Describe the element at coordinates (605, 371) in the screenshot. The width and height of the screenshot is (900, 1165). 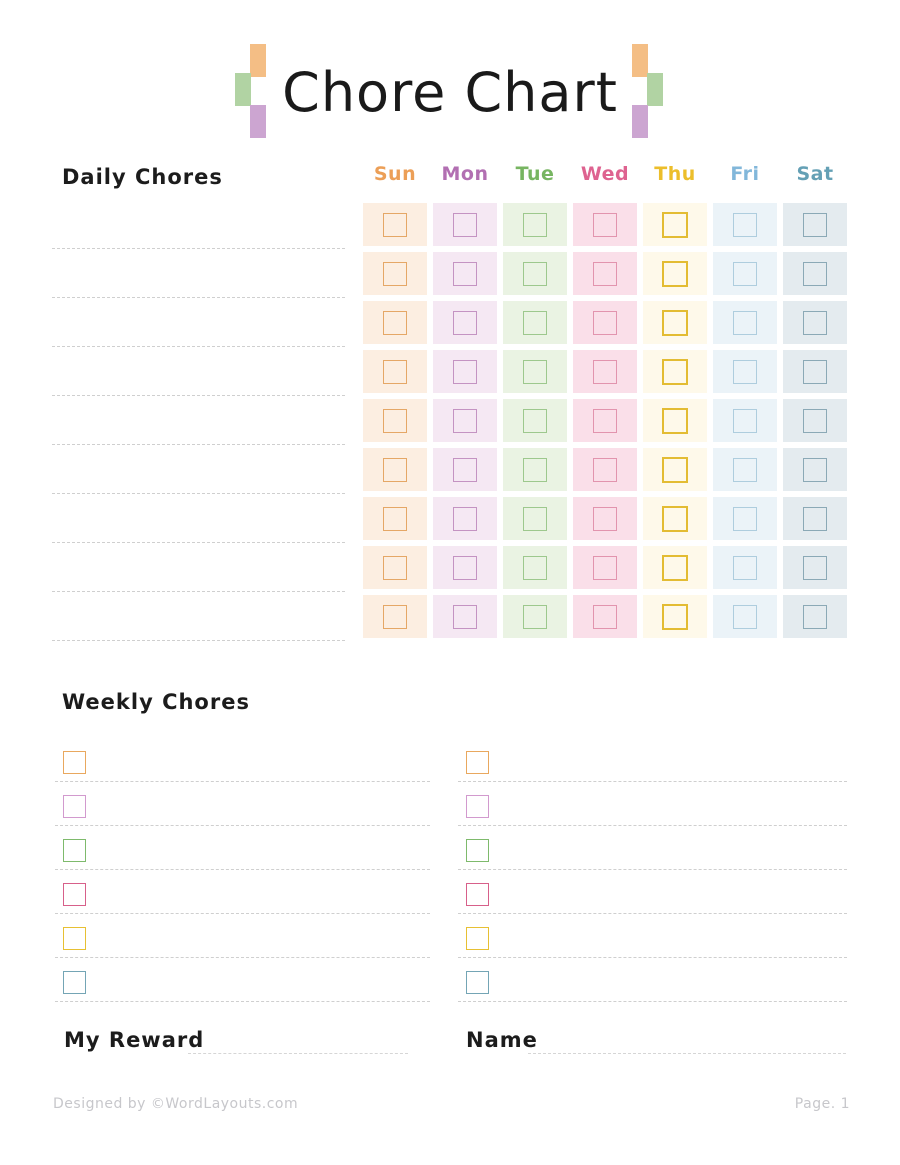
I see `checkbox-wed-row4` at that location.